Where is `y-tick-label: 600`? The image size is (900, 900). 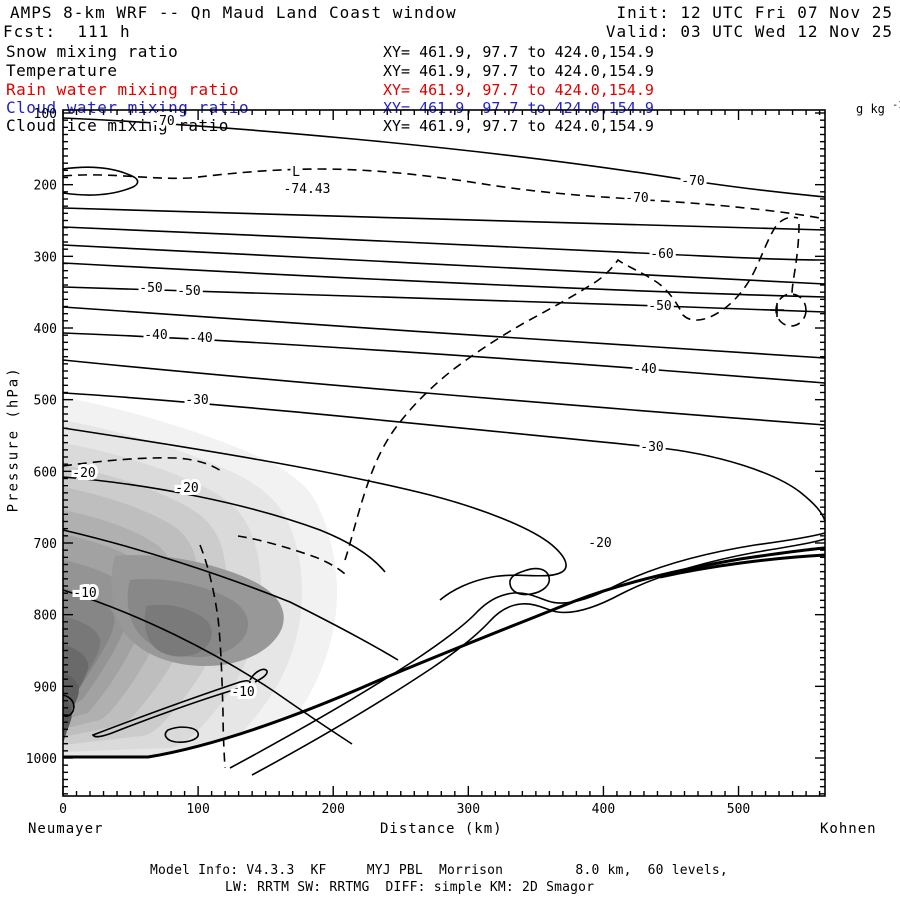
y-tick-label: 600 is located at coordinates (45, 472).